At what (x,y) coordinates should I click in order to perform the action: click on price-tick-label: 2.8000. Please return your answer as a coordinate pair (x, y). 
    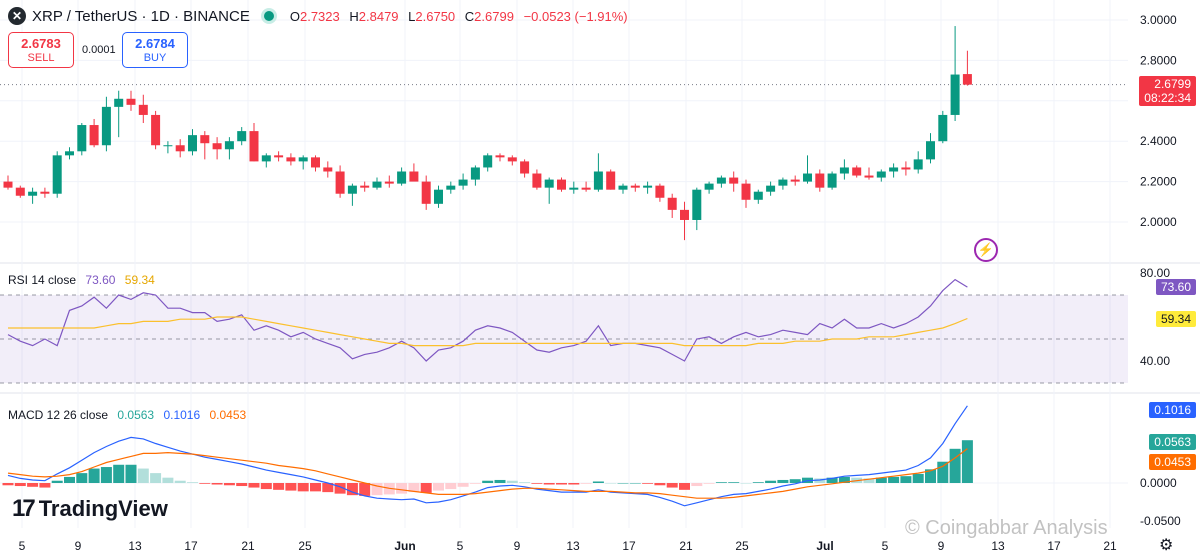
    Looking at the image, I should click on (1158, 60).